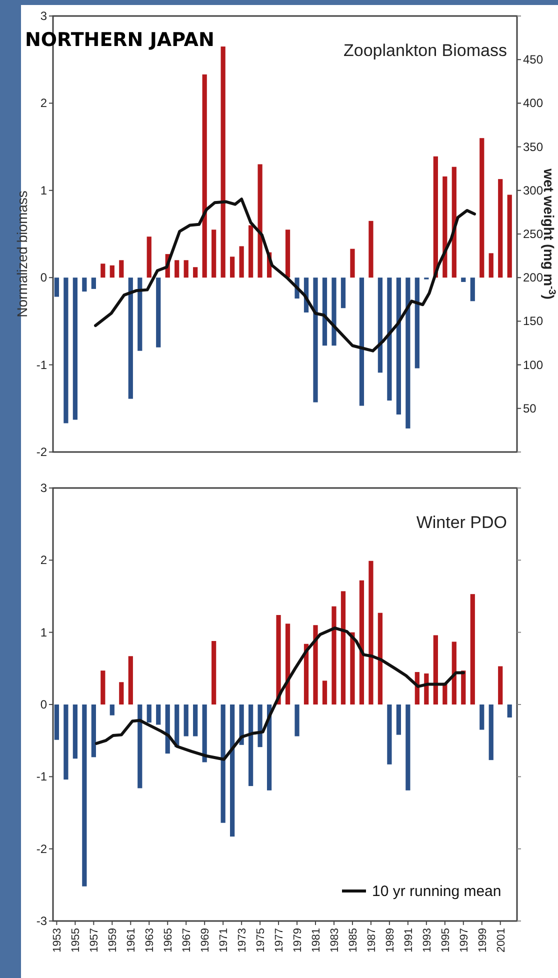  I want to click on y2-tick-label: 50, so click(530, 408).